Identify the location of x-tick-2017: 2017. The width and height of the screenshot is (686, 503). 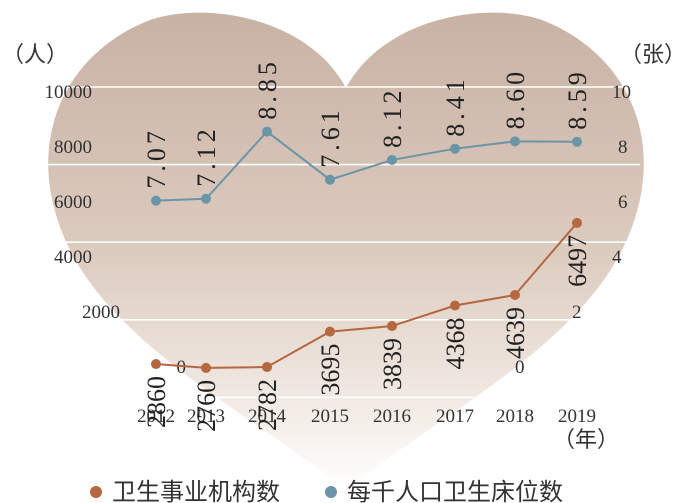
(455, 416).